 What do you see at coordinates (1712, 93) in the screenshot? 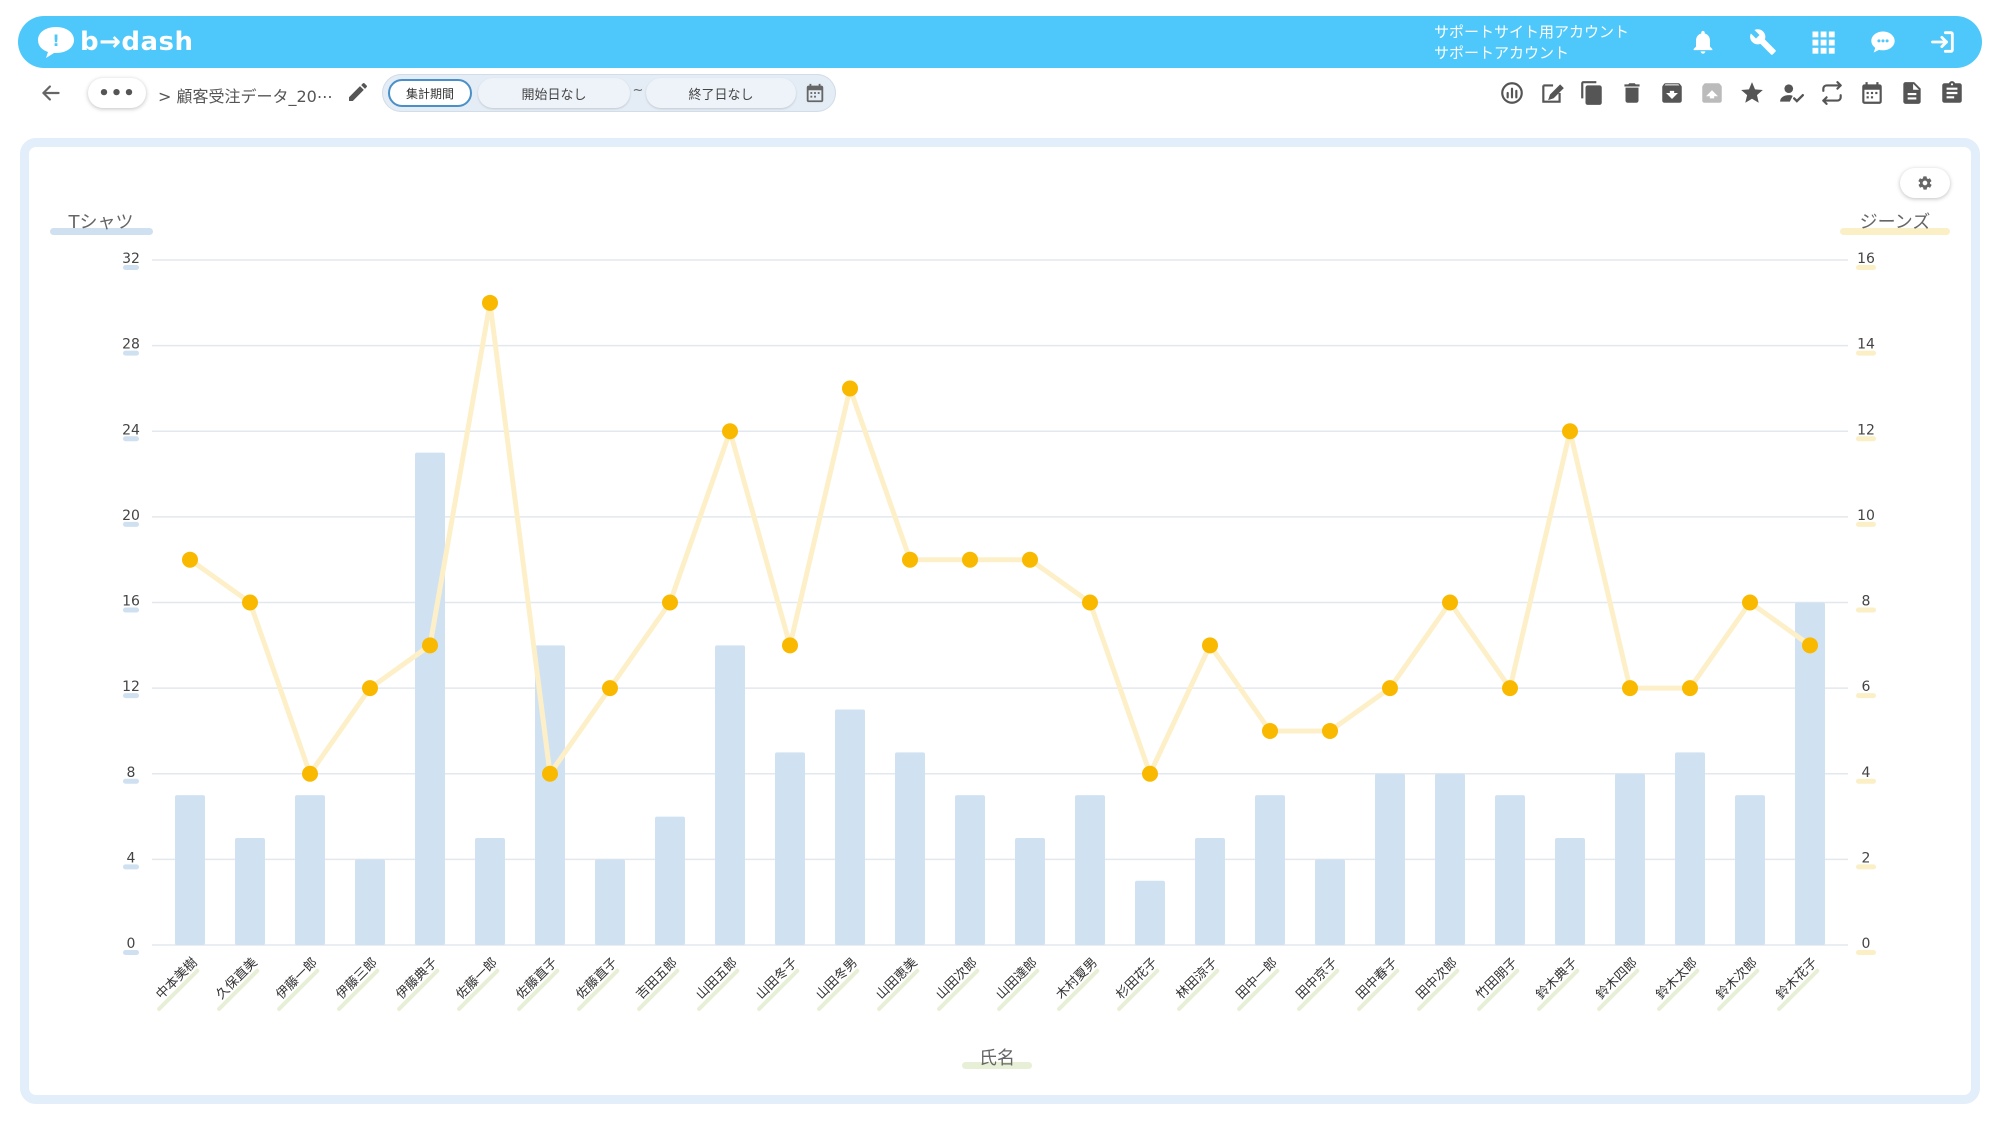
I see `unarchive-icon` at bounding box center [1712, 93].